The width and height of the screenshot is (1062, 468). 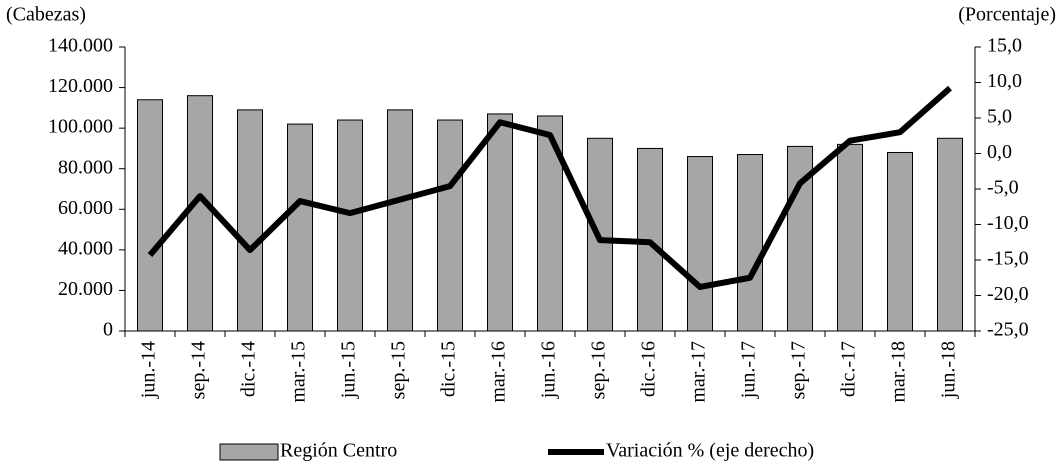 What do you see at coordinates (1003, 188) in the screenshot?
I see `y2-tick-label: -5,0` at bounding box center [1003, 188].